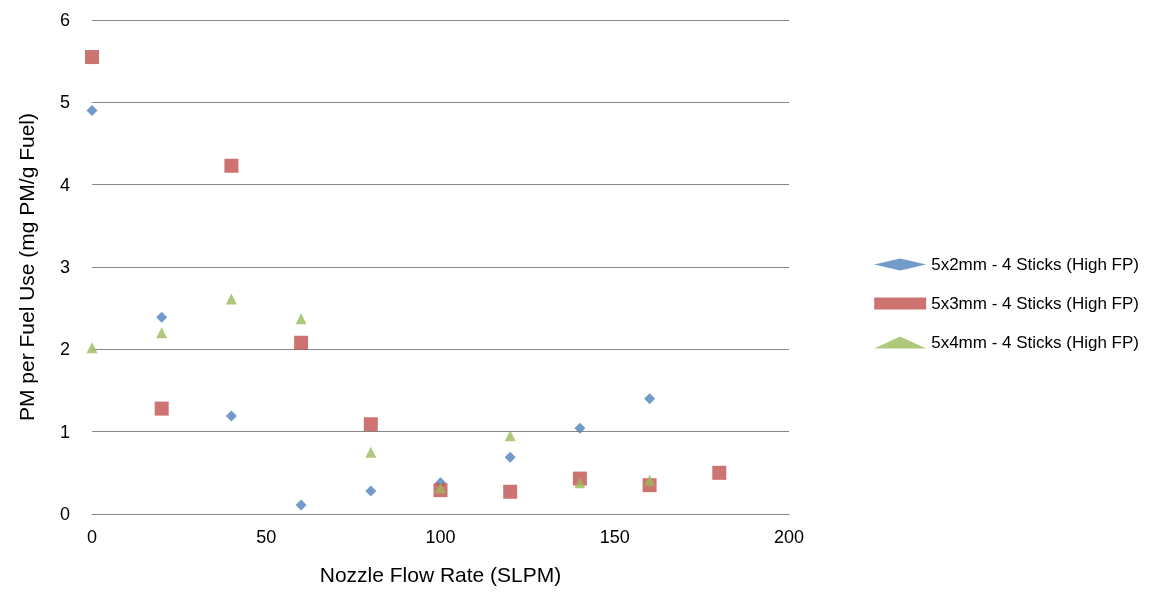 Image resolution: width=1156 pixels, height=607 pixels. What do you see at coordinates (64, 20) in the screenshot?
I see `y-tick-label: 6` at bounding box center [64, 20].